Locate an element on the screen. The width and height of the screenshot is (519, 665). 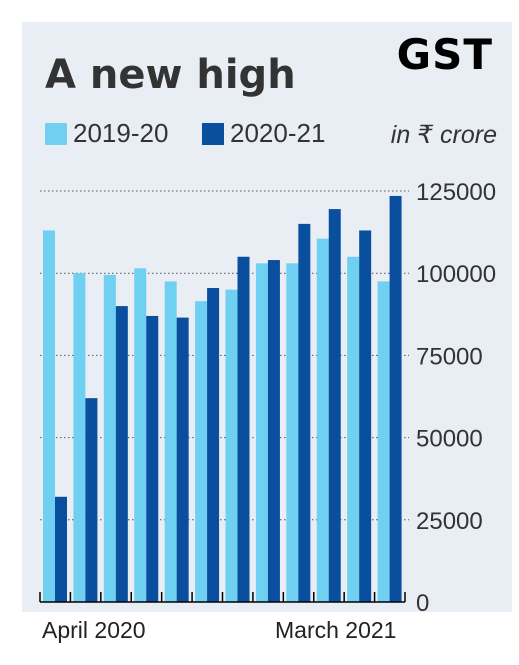
bar-2019-20-jul is located at coordinates (140, 435).